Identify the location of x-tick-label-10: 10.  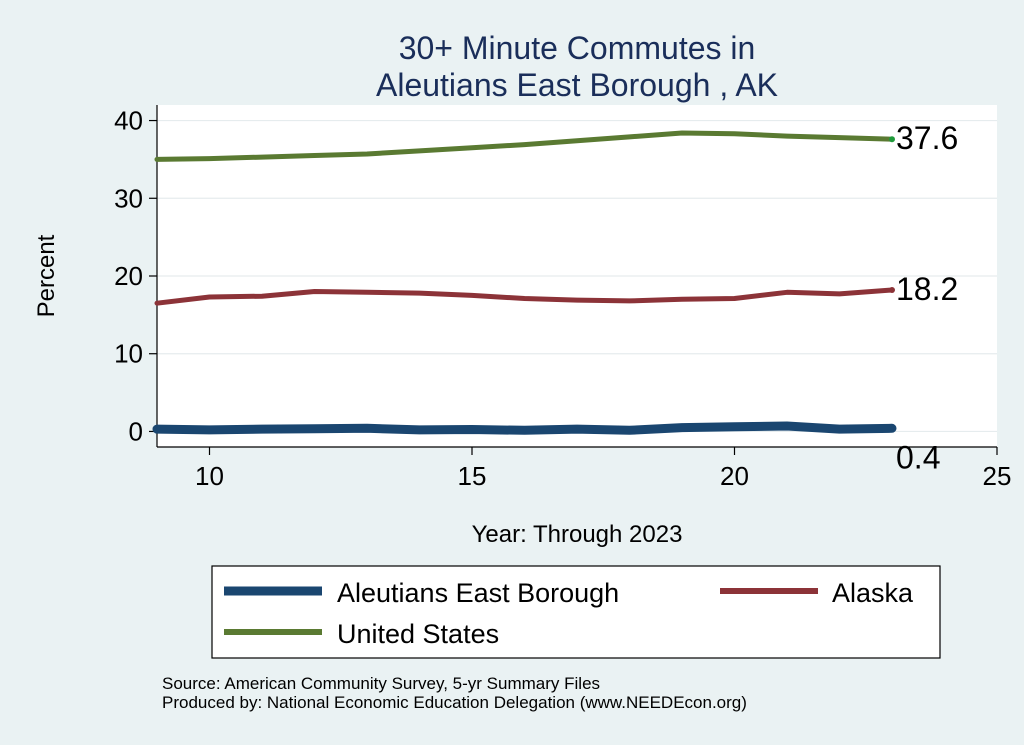
(209, 476).